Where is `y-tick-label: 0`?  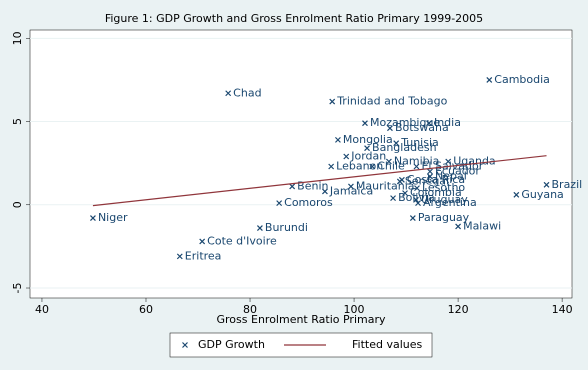 y-tick-label: 0 is located at coordinates (17, 204).